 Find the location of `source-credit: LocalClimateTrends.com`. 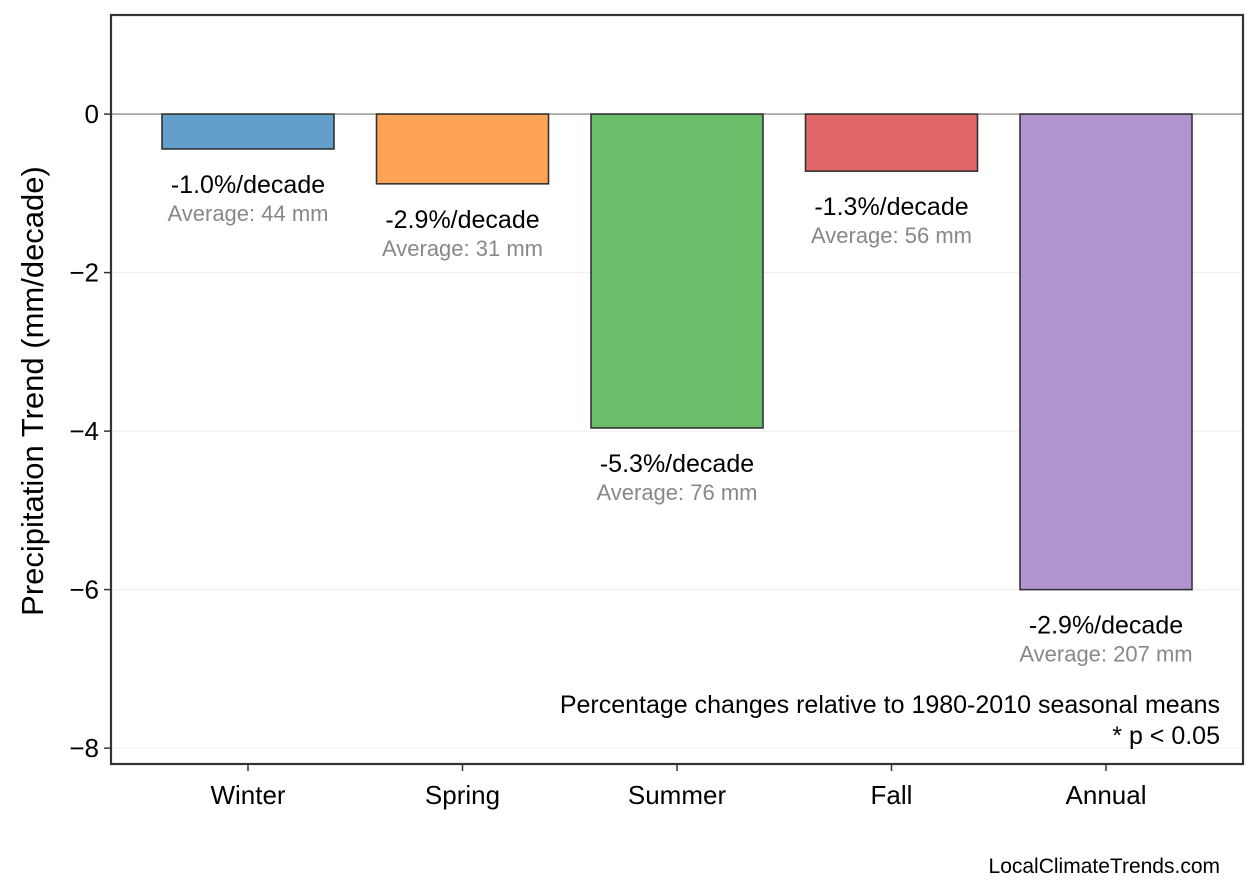

source-credit: LocalClimateTrends.com is located at coordinates (1104, 866).